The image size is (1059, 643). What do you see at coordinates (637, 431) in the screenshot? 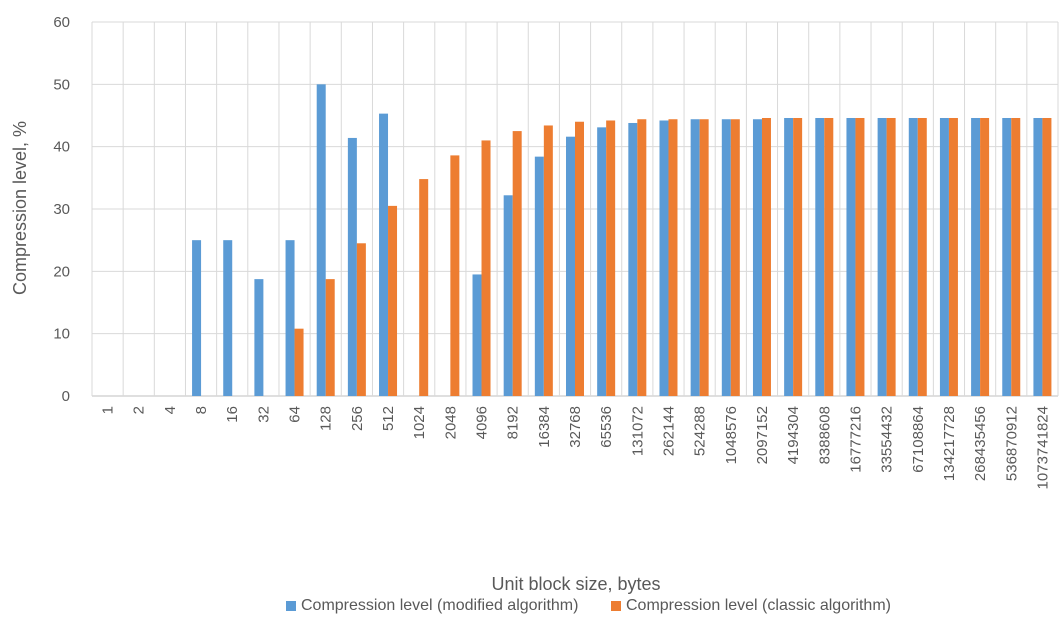
I see `x-tick-label: 131072` at bounding box center [637, 431].